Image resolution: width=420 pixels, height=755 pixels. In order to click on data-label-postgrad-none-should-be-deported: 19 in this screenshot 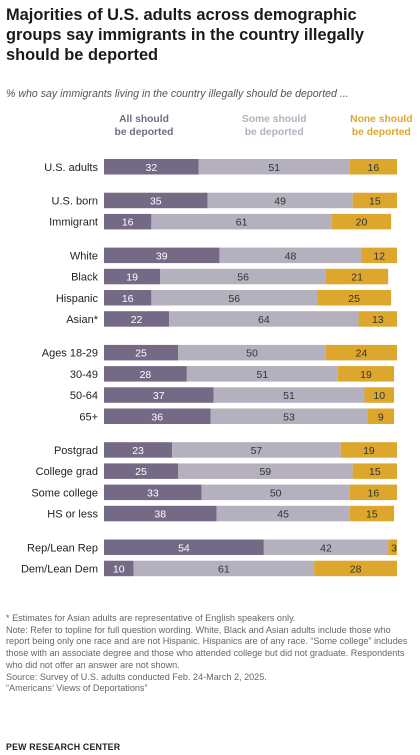, I will do `click(369, 451)`.